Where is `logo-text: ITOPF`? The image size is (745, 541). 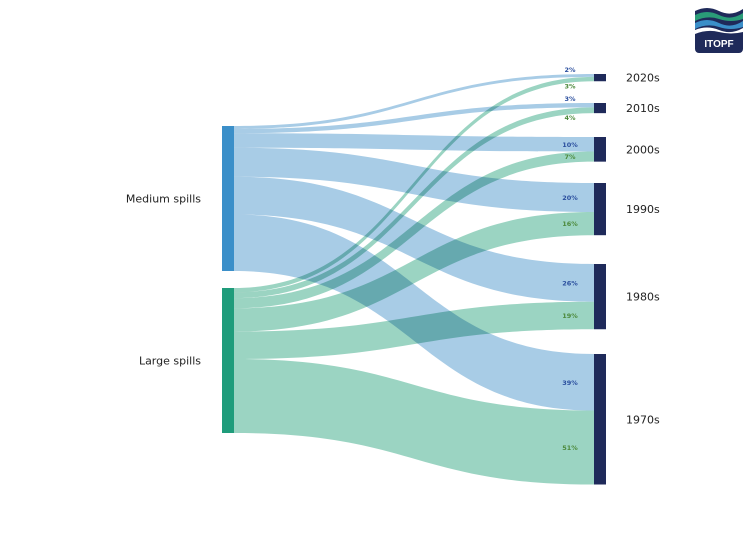
logo-text: ITOPF is located at coordinates (718, 44).